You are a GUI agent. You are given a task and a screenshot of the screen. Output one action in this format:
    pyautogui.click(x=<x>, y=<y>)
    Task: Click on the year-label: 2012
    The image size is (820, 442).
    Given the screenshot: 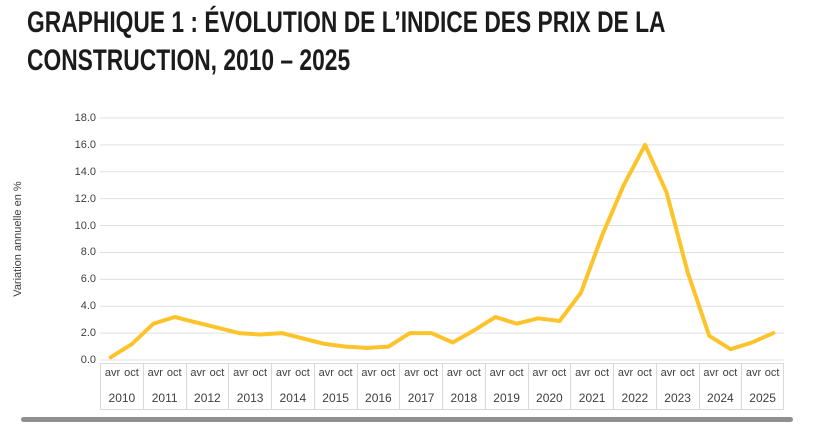 What is the action you would take?
    pyautogui.click(x=207, y=398)
    